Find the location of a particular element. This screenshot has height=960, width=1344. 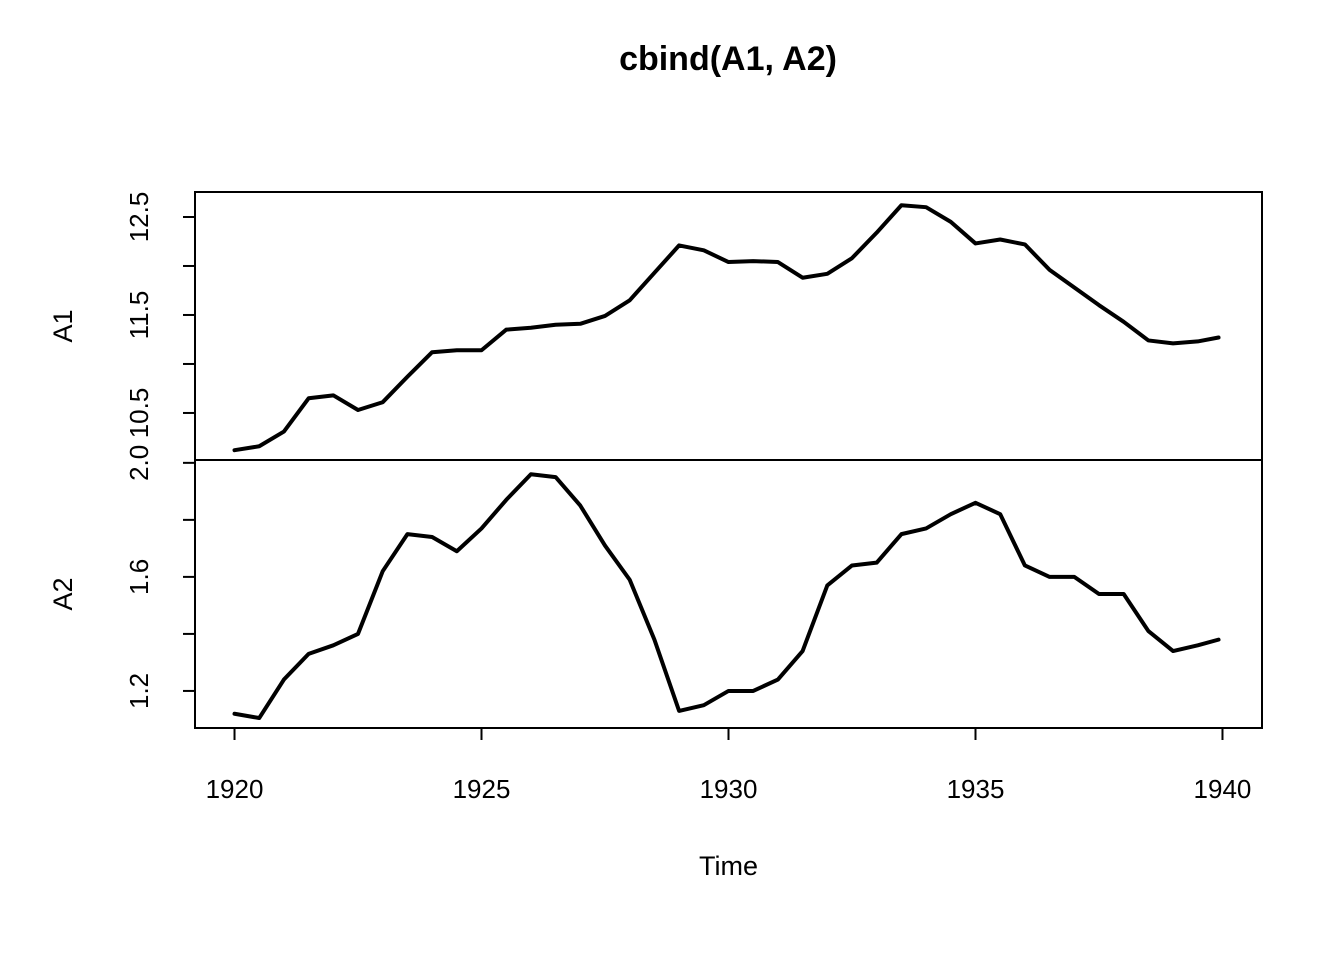

y-tick-label: 11.5 is located at coordinates (139, 315).